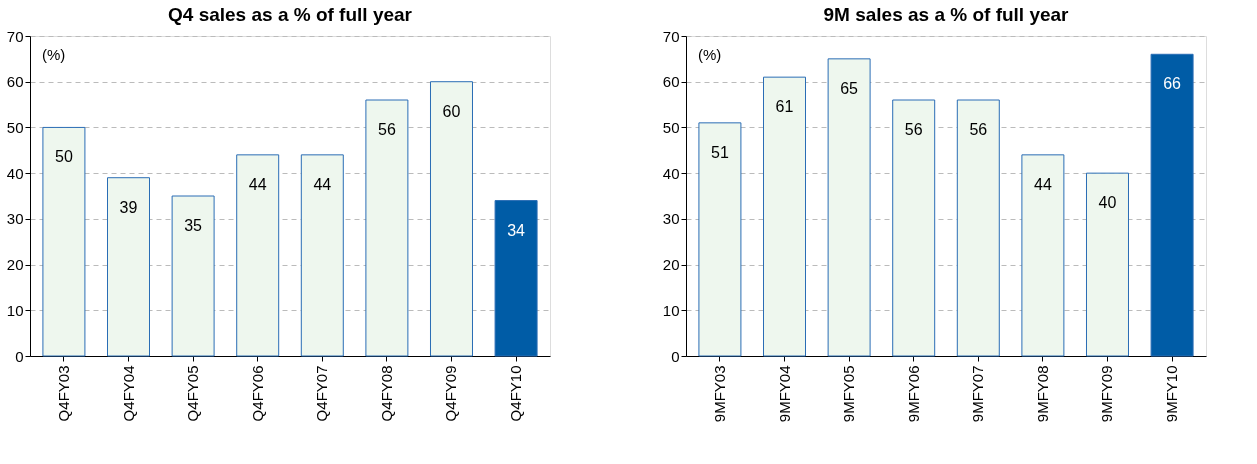 The height and width of the screenshot is (464, 1257). I want to click on data-label: 39, so click(128, 207).